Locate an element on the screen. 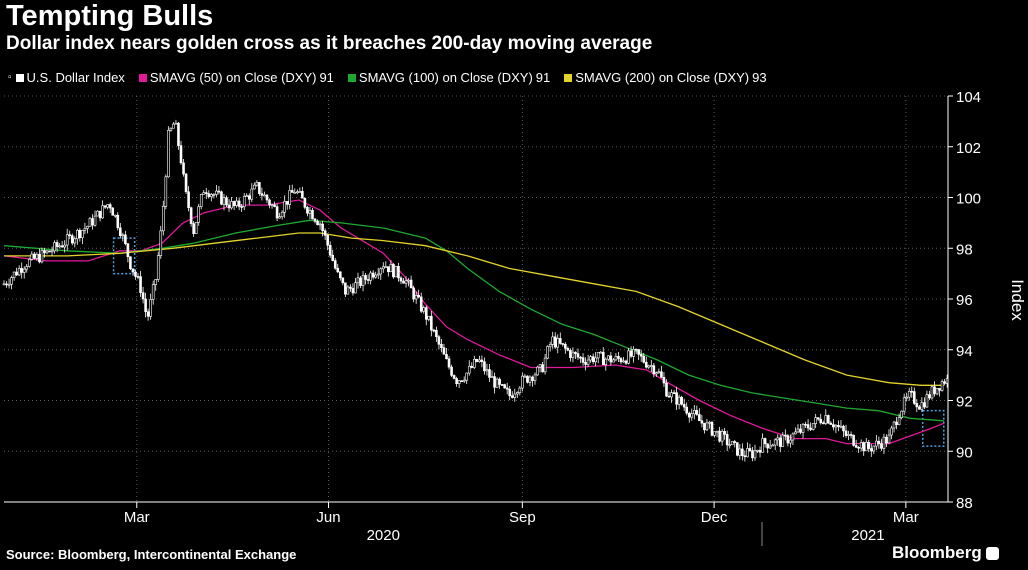  y-tick-label: 98 is located at coordinates (964, 249).